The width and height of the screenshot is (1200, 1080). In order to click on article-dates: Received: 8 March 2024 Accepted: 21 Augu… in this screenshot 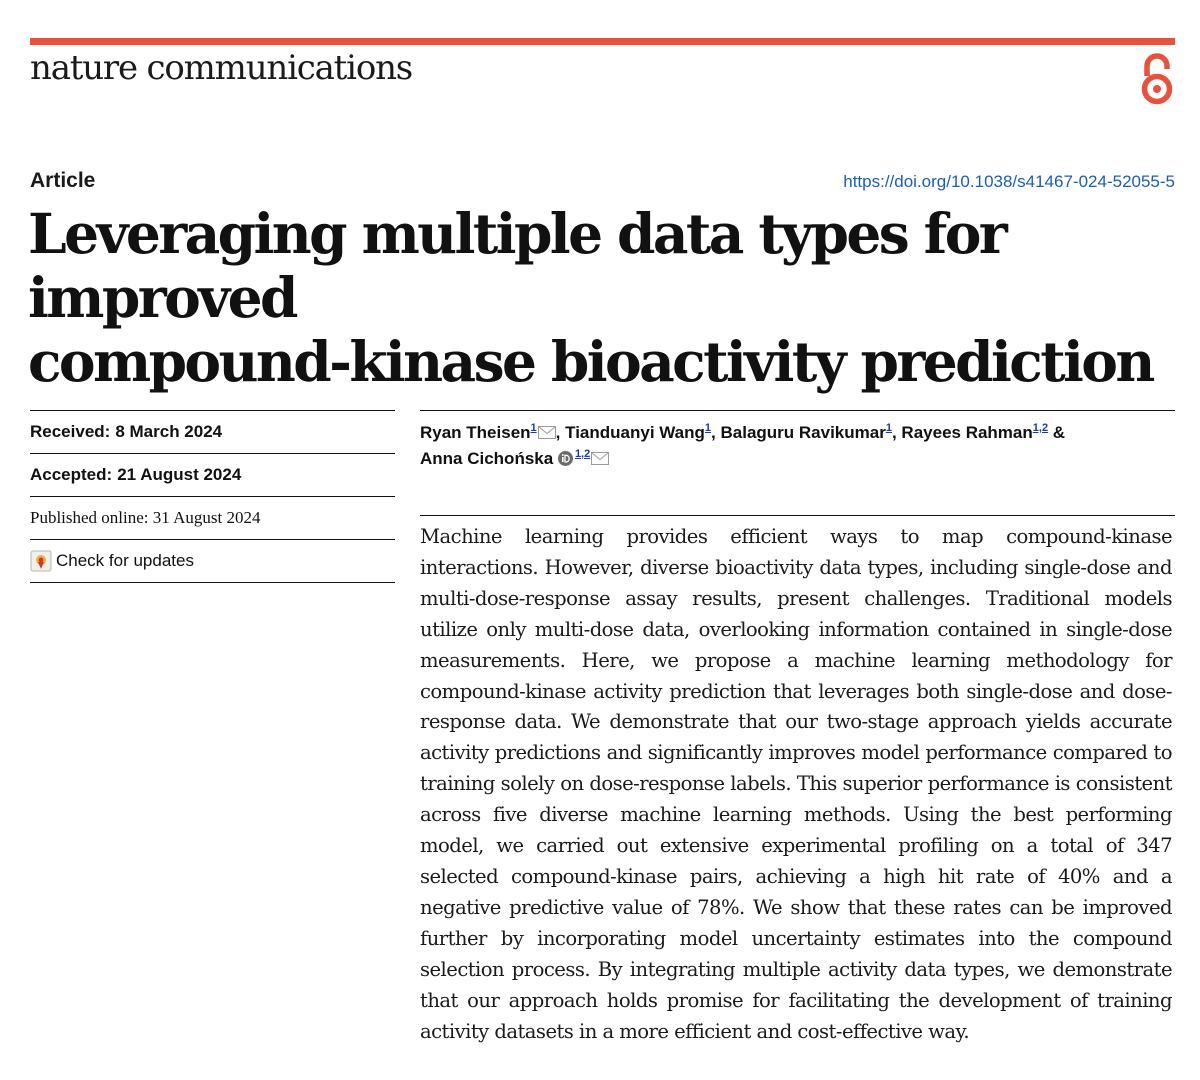, I will do `click(212, 496)`.